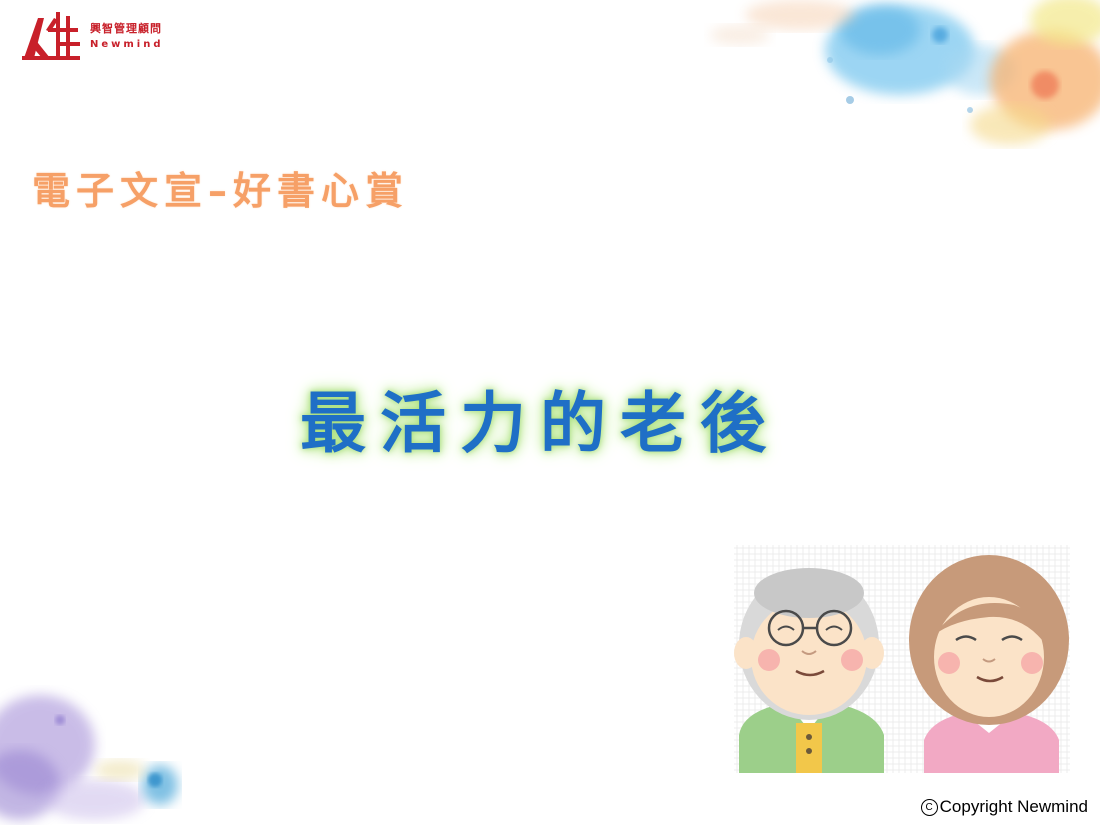 The image size is (1100, 825). What do you see at coordinates (89, 757) in the screenshot?
I see `watercolor-decoration-bottom-left` at bounding box center [89, 757].